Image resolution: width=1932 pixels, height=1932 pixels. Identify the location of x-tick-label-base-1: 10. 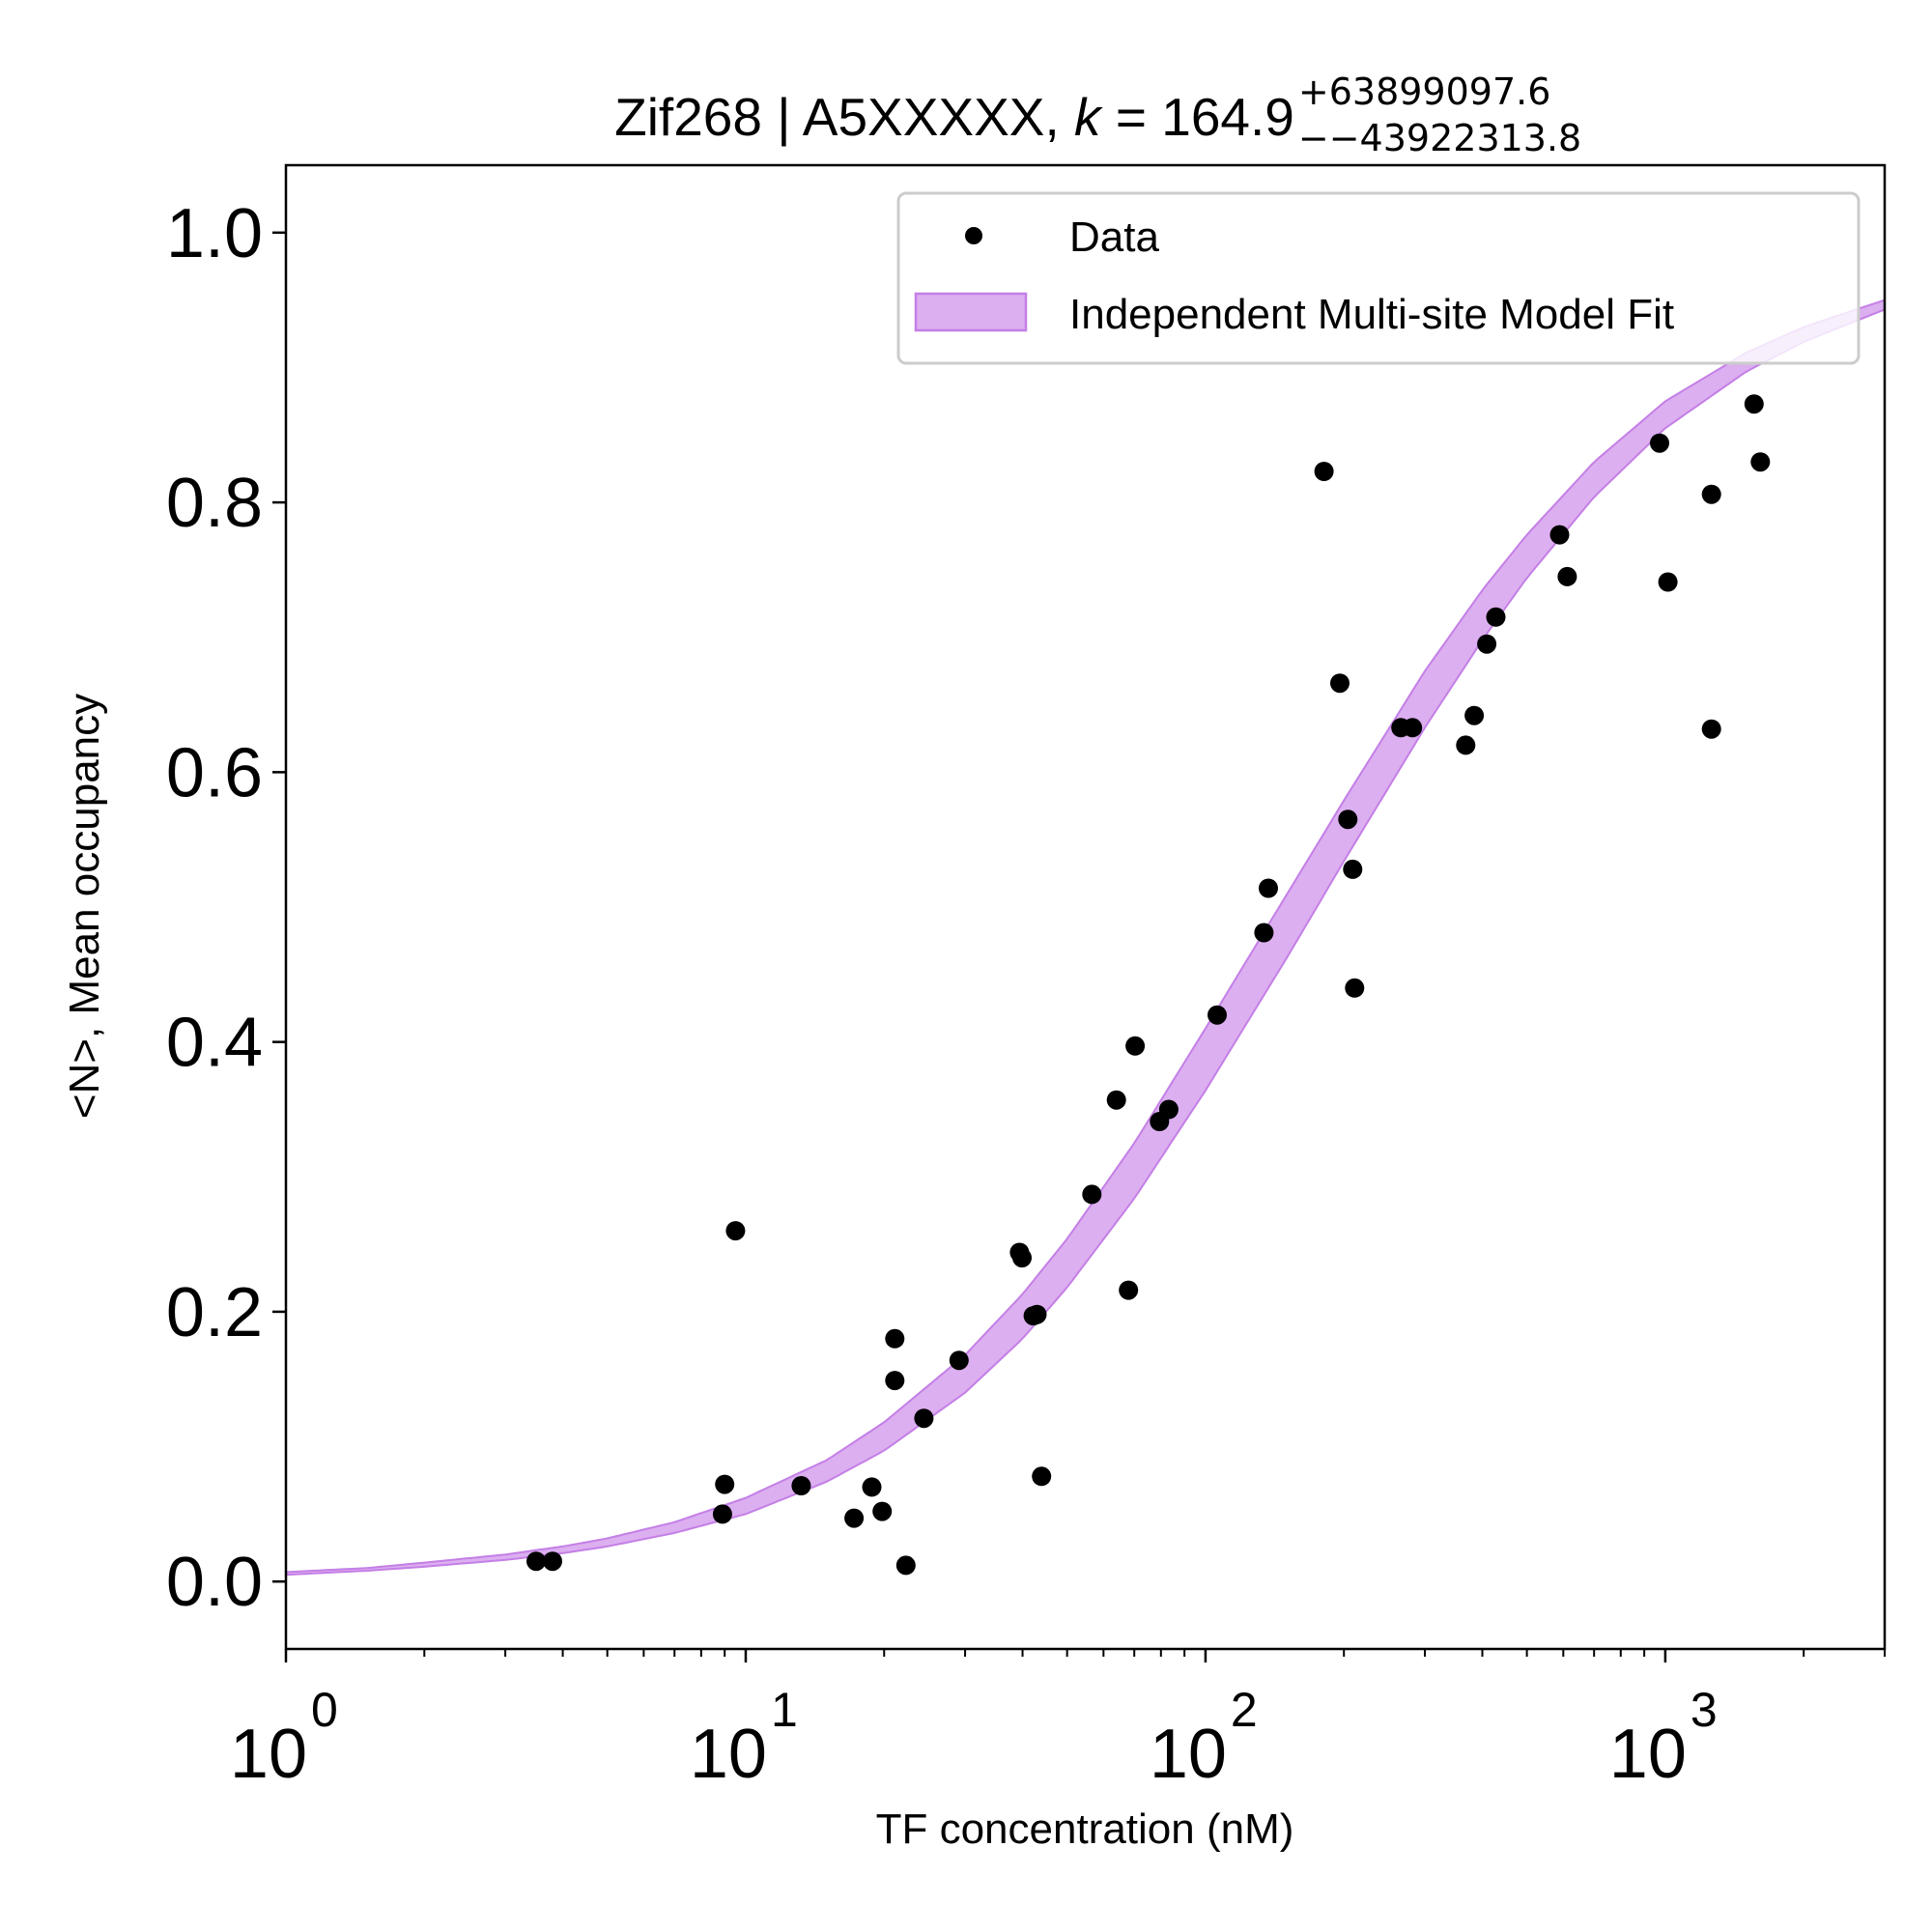
(728, 1754).